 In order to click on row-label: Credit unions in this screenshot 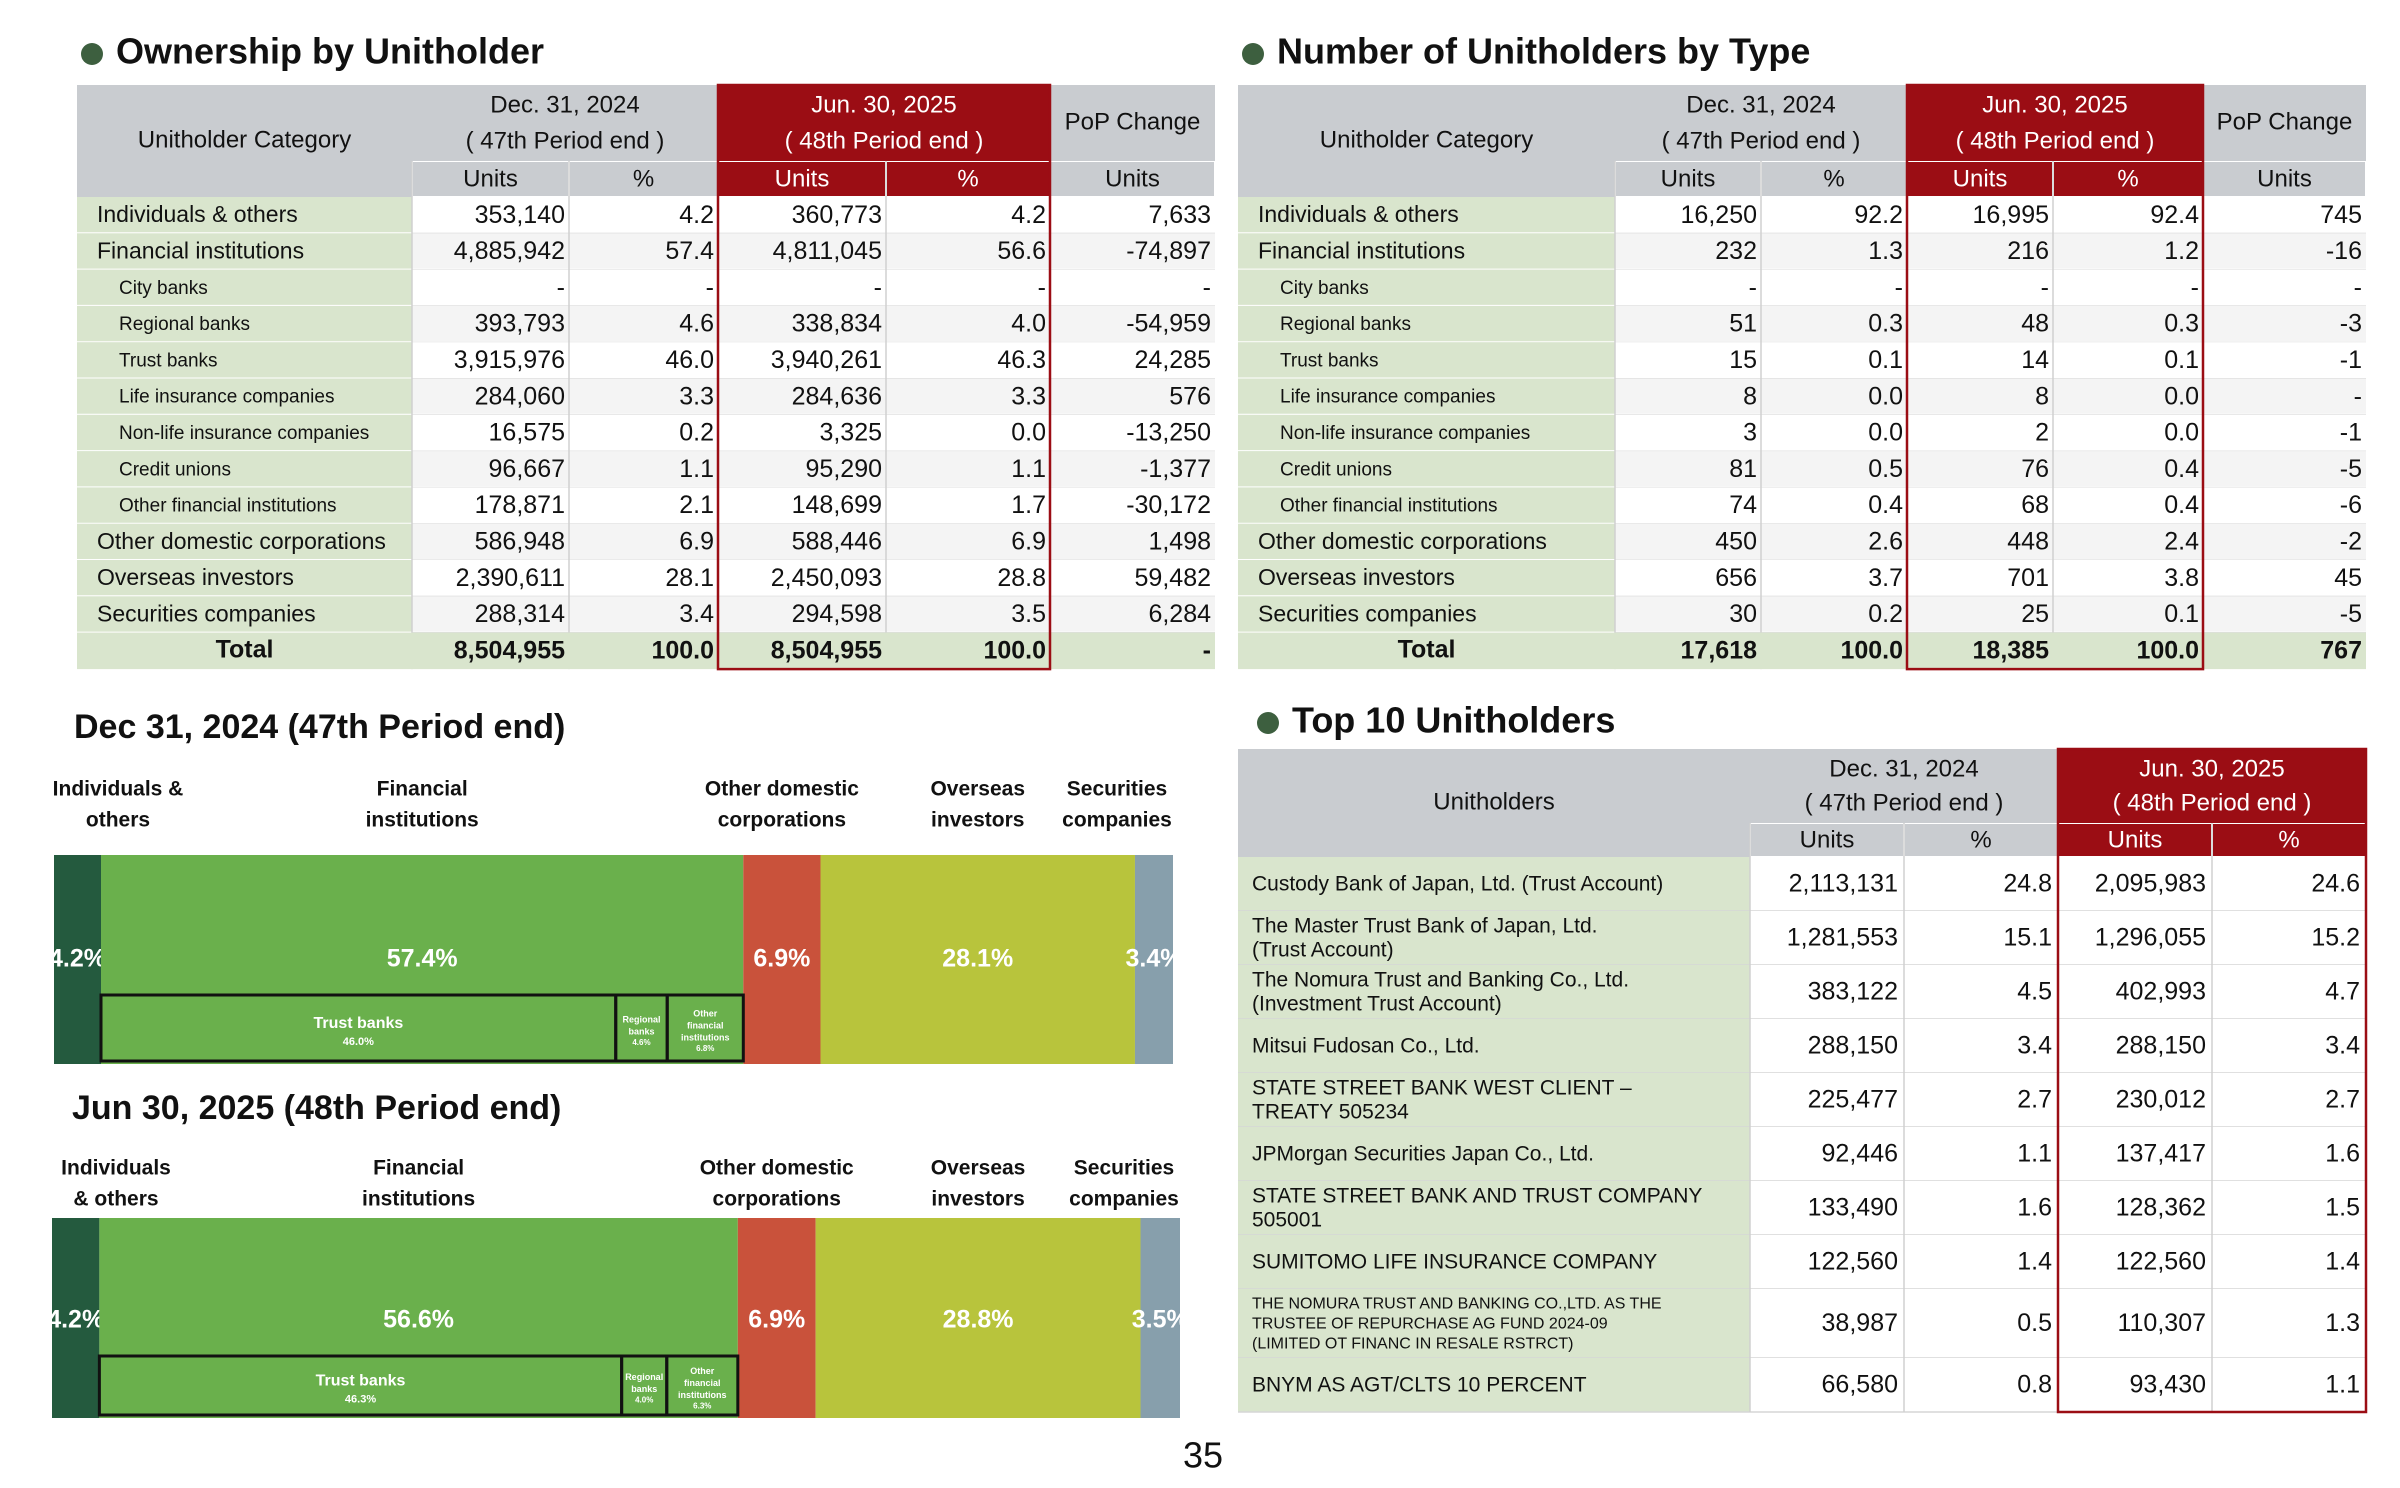, I will do `click(1336, 469)`.